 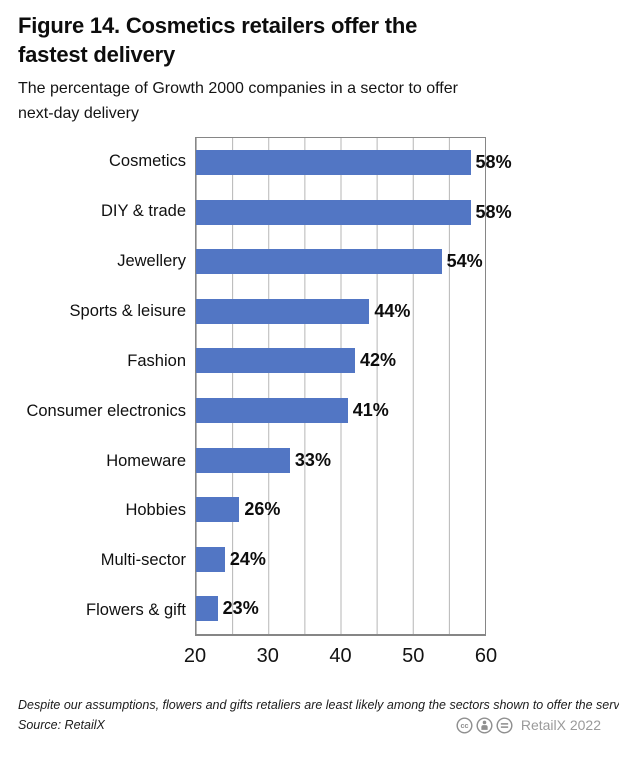 What do you see at coordinates (156, 360) in the screenshot?
I see `category-label: Fashion` at bounding box center [156, 360].